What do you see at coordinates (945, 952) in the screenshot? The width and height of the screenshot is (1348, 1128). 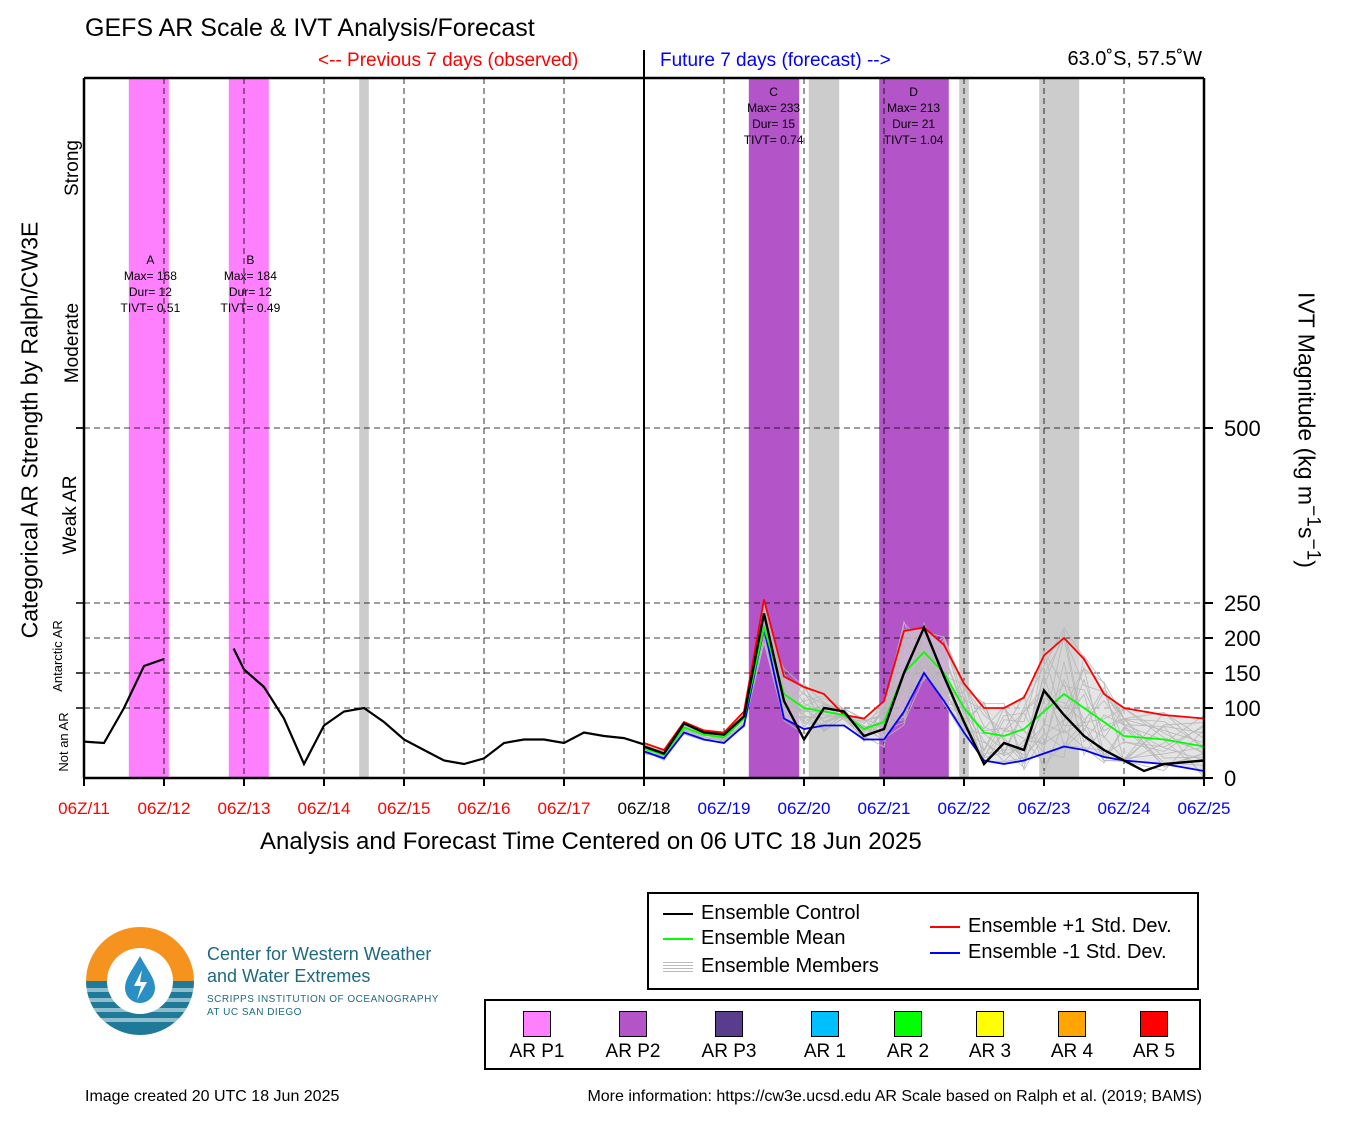 I see `legend-minus-std-swatch` at bounding box center [945, 952].